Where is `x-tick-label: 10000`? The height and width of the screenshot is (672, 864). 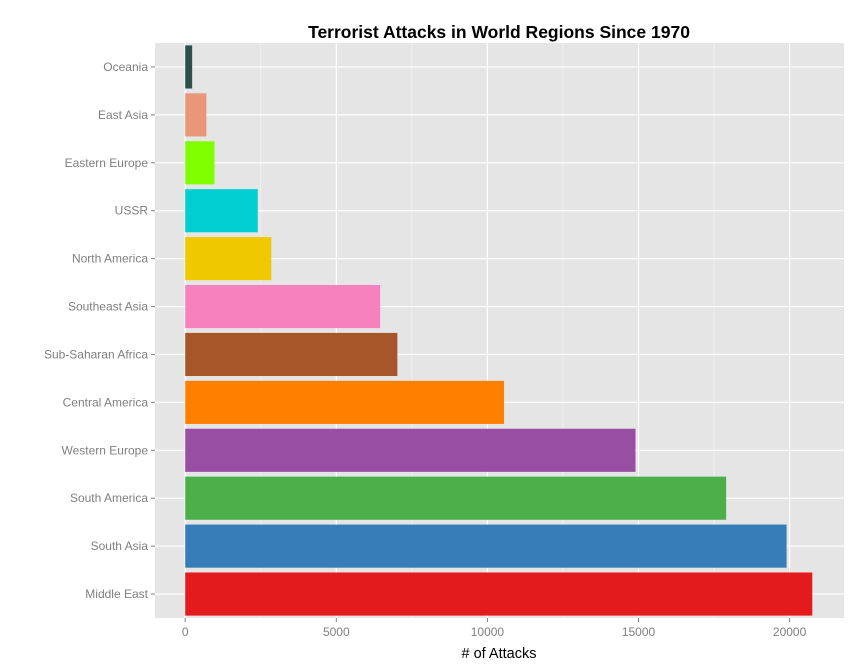
x-tick-label: 10000 is located at coordinates (488, 632).